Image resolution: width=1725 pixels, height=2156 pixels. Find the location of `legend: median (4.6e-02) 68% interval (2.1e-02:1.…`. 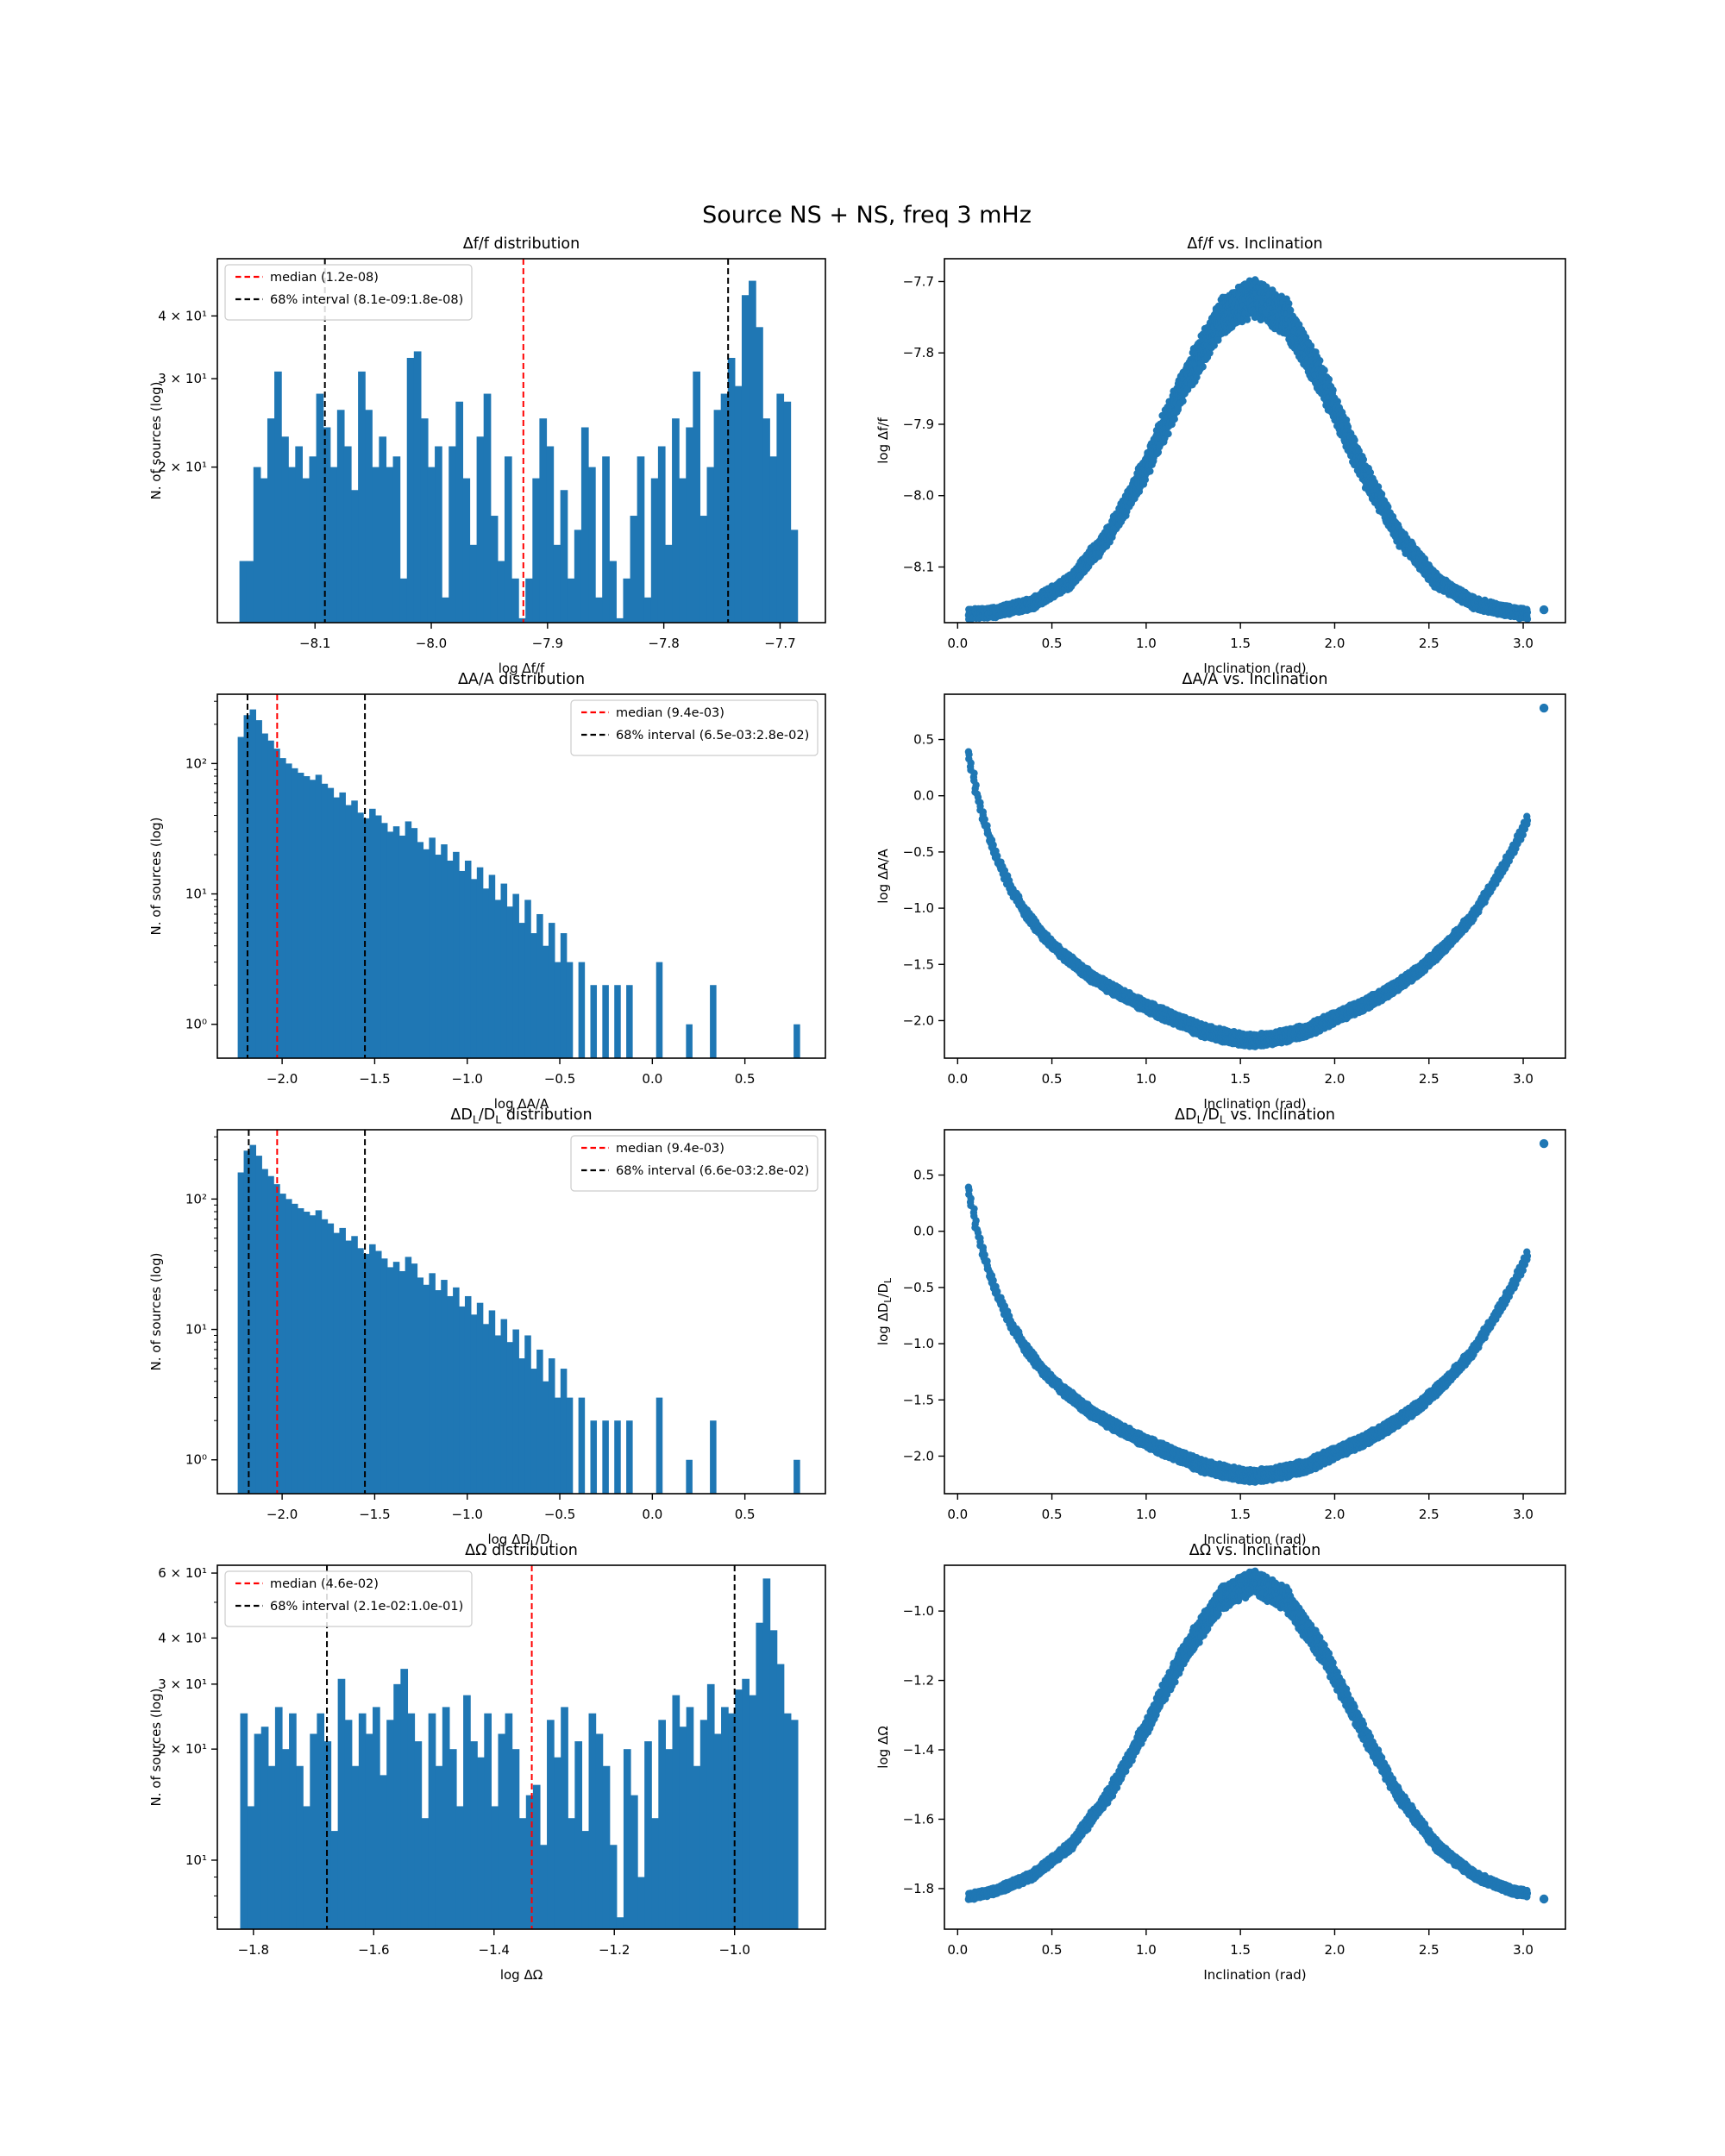

legend: median (4.6e-02) 68% interval (2.1e-02:1.… is located at coordinates (348, 1598).